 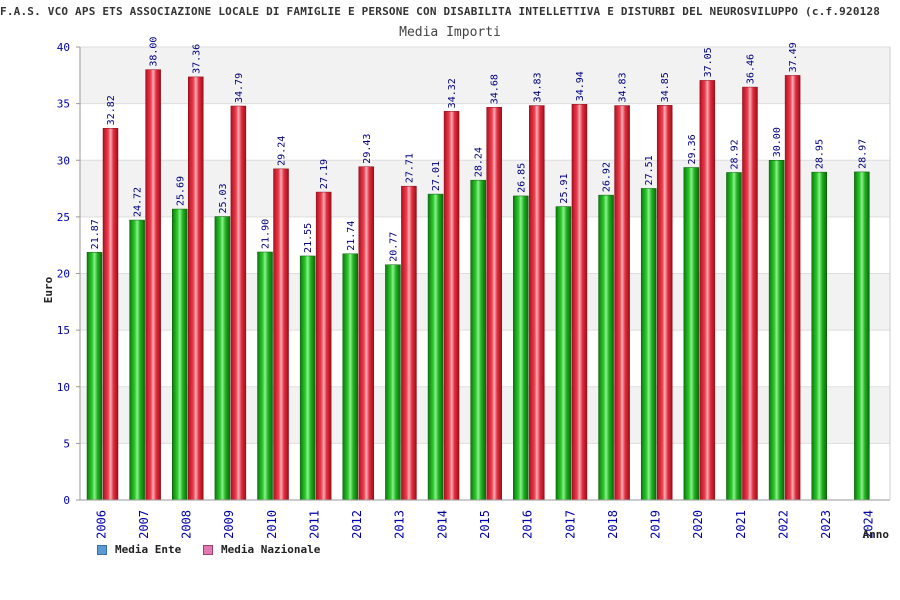 I want to click on x-tick-label: 2017, so click(x=570, y=524).